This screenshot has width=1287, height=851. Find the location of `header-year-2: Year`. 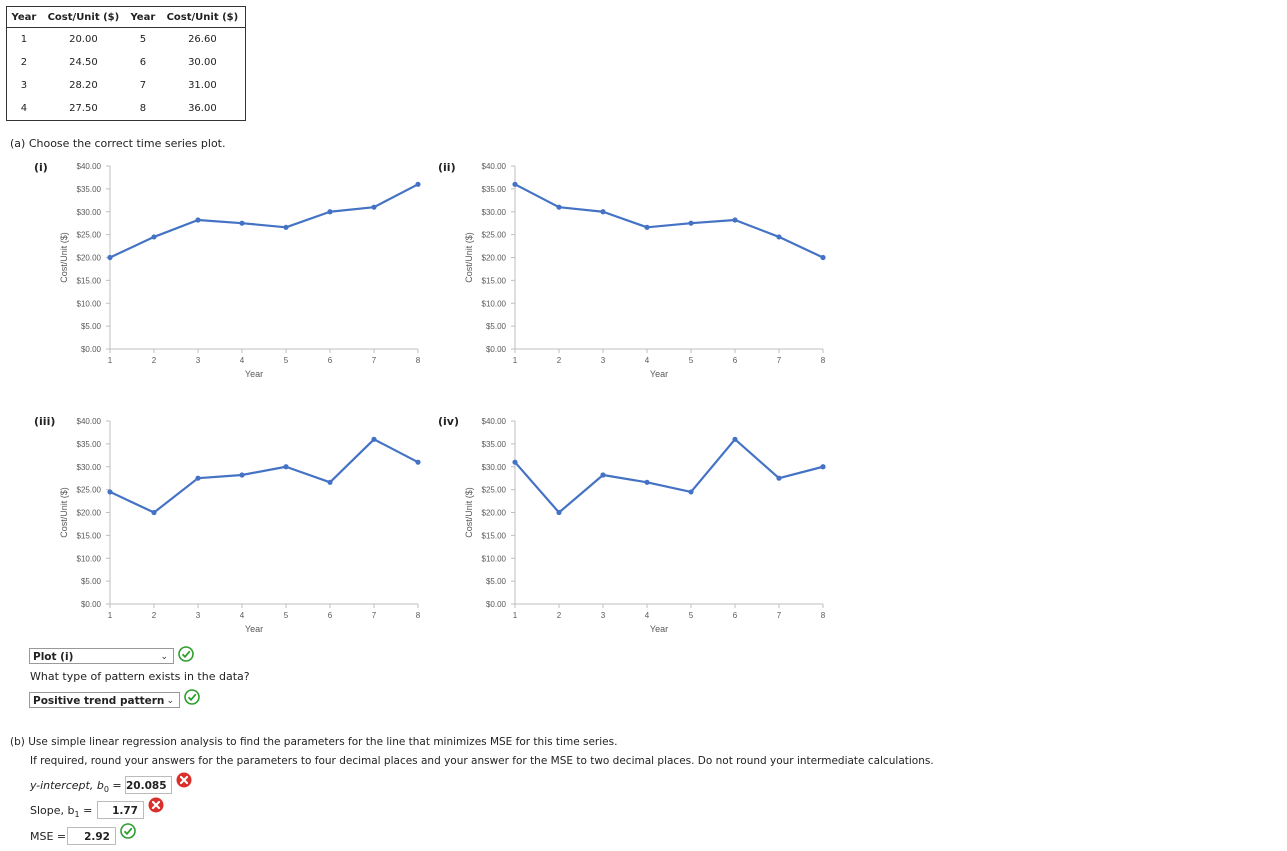

header-year-2: Year is located at coordinates (142, 17).